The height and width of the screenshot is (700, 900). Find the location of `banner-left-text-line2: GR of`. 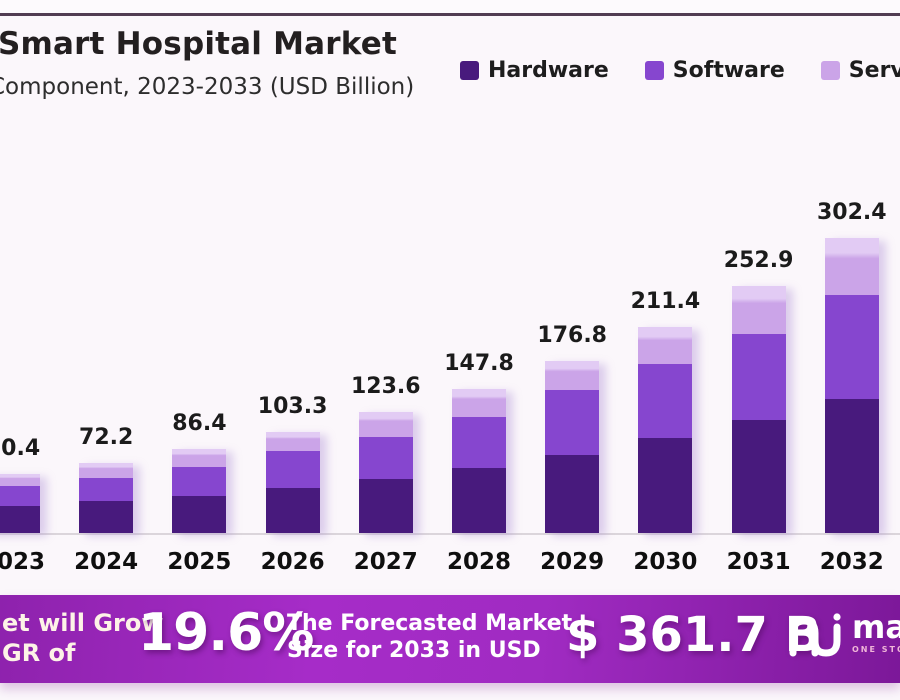

banner-left-text-line2: GR of is located at coordinates (39, 653).